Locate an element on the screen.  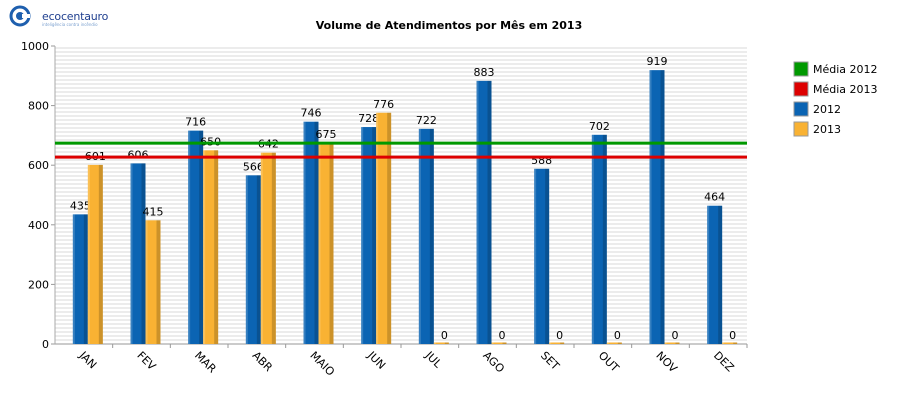
y-tick-label: 1000 is located at coordinates (35, 46).